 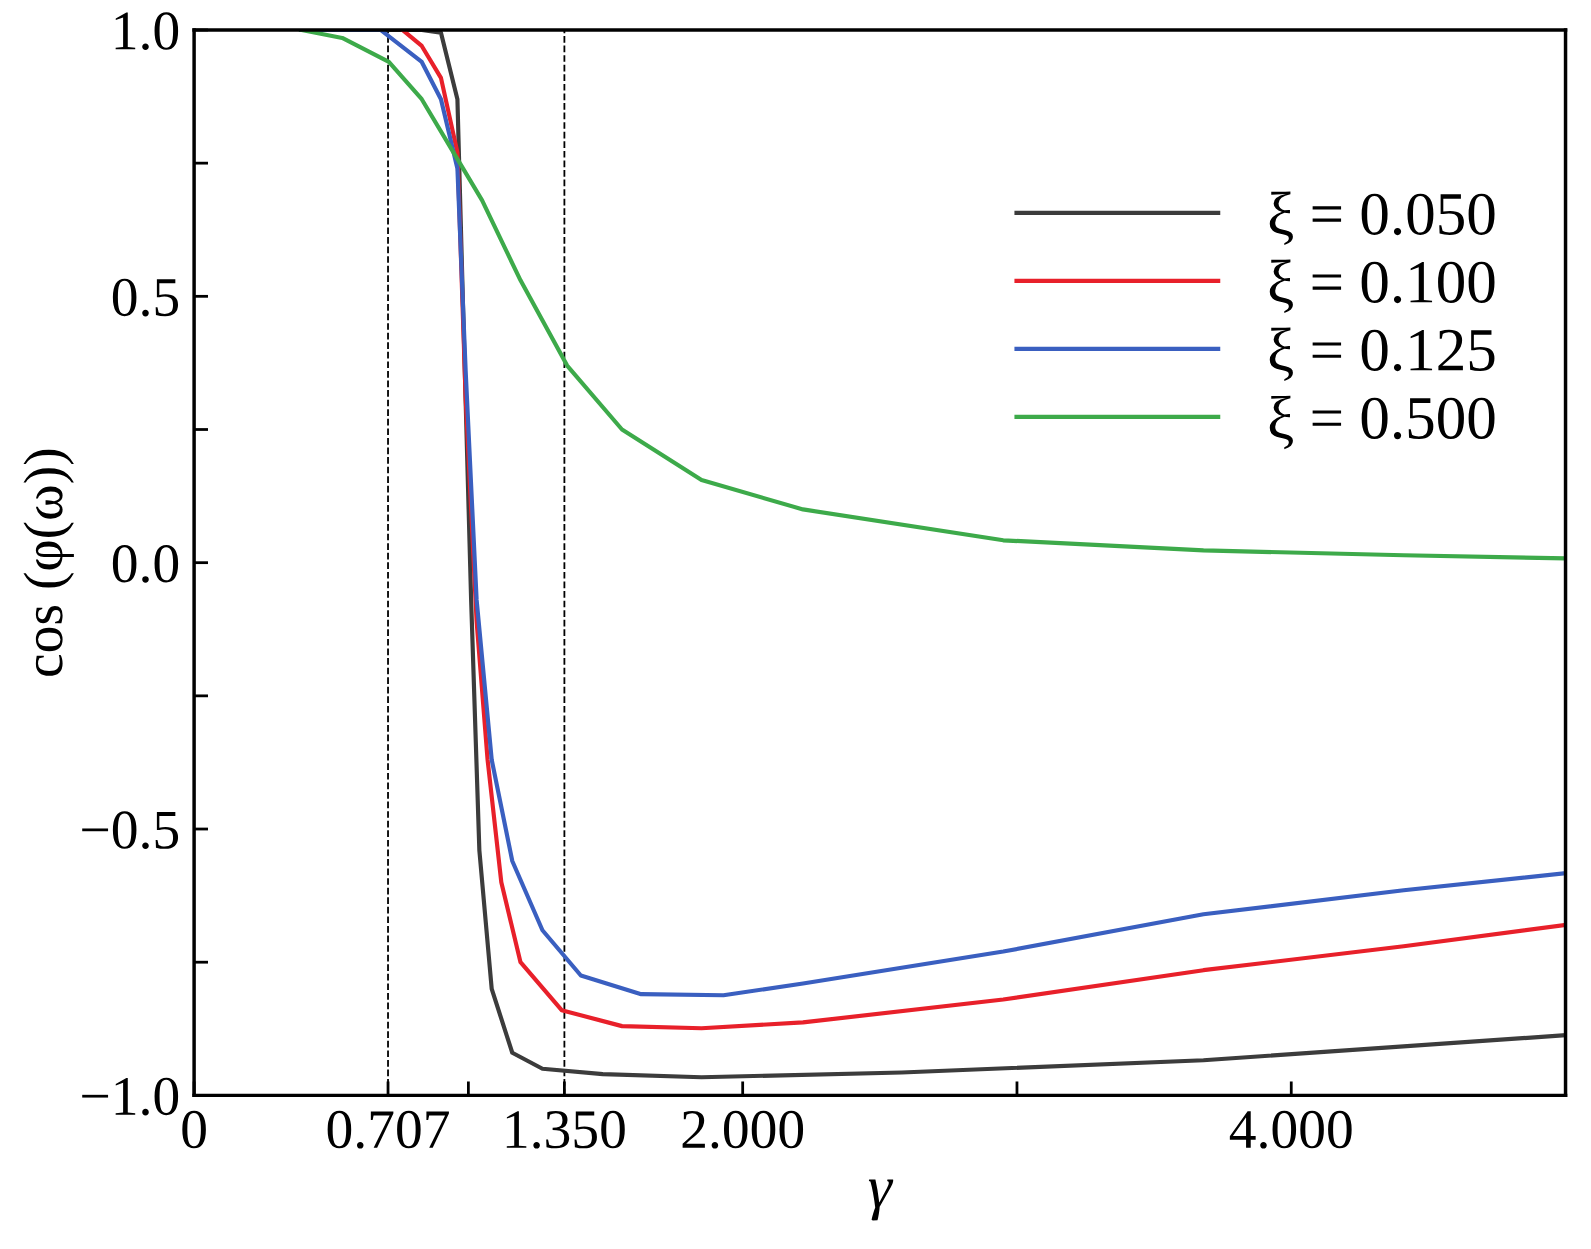 I want to click on x-tick-label: 0.707, so click(x=388, y=1129).